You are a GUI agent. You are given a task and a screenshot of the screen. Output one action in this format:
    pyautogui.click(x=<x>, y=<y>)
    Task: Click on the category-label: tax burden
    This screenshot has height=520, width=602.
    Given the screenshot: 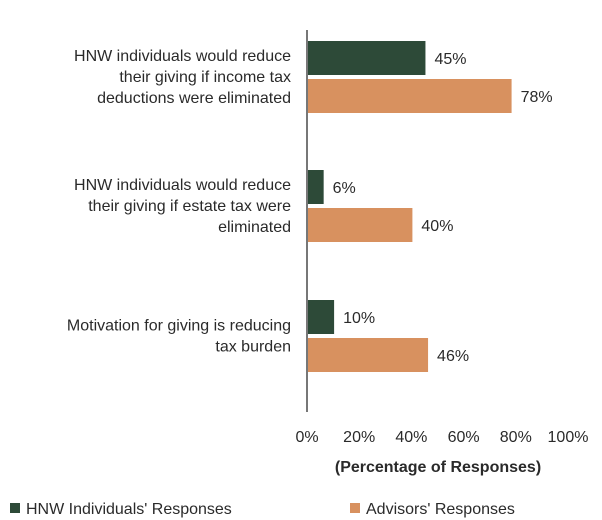 What is the action you would take?
    pyautogui.click(x=253, y=347)
    